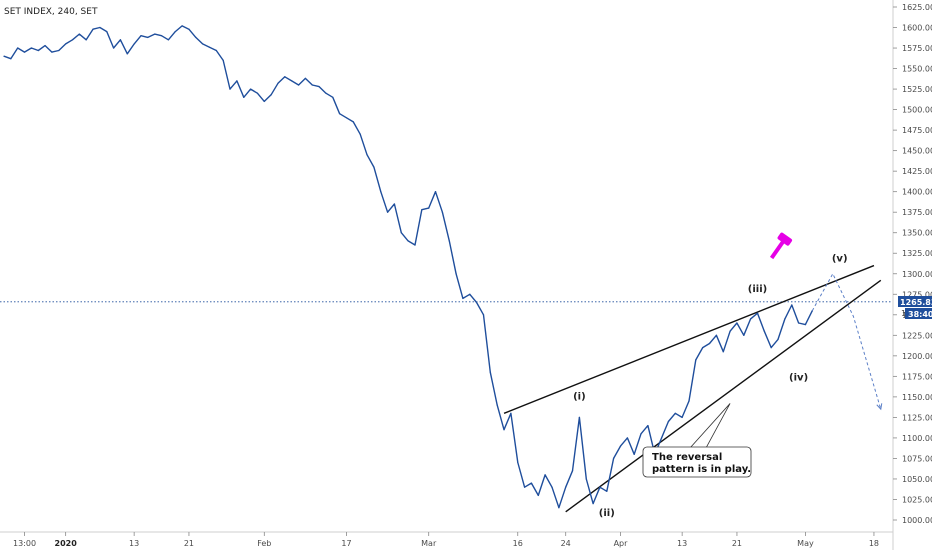 Image resolution: width=932 pixels, height=550 pixels. I want to click on timer-tag, so click(918, 313).